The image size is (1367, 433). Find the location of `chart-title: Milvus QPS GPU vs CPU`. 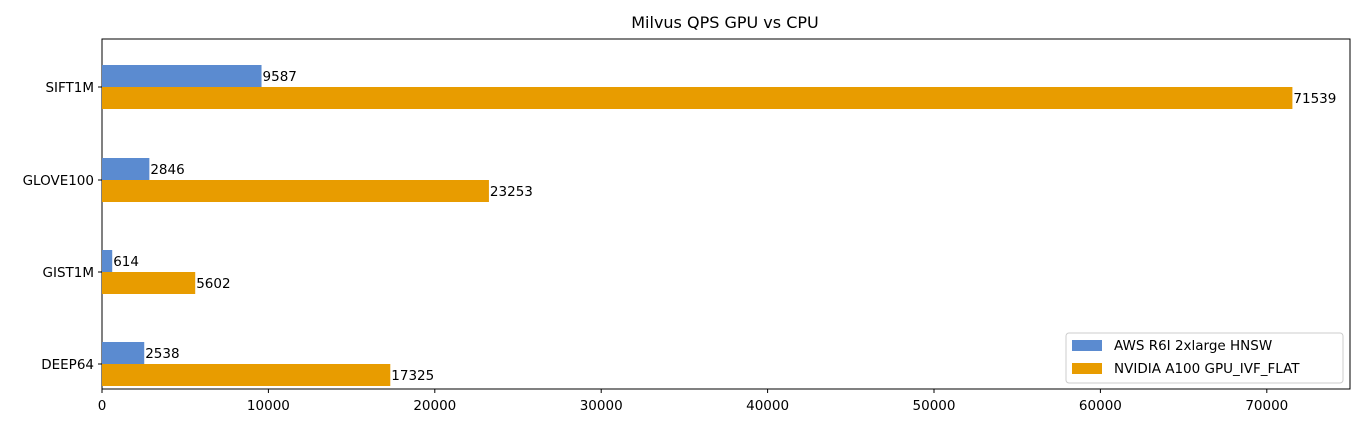

chart-title: Milvus QPS GPU vs CPU is located at coordinates (724, 22).